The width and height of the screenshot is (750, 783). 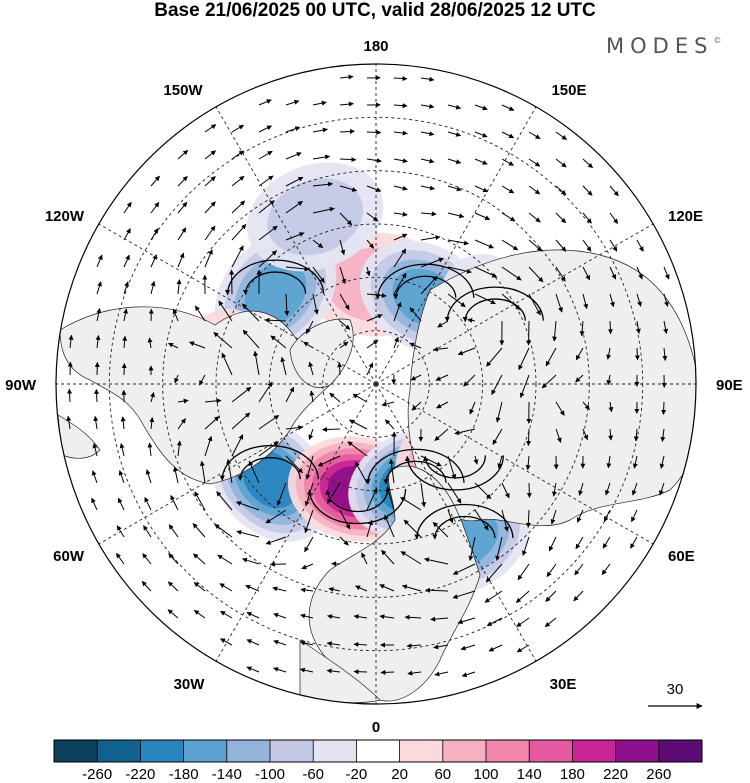 I want to click on pacific-coast-land, so click(x=79, y=436).